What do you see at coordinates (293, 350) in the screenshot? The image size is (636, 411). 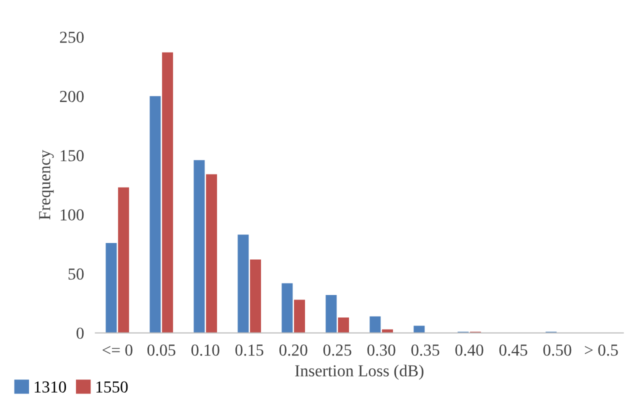 I see `x-tick-label: 0.20` at bounding box center [293, 350].